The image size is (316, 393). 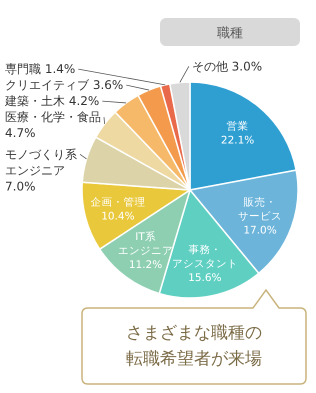 I want to click on slice-label: その他 3.0%, so click(x=227, y=66).